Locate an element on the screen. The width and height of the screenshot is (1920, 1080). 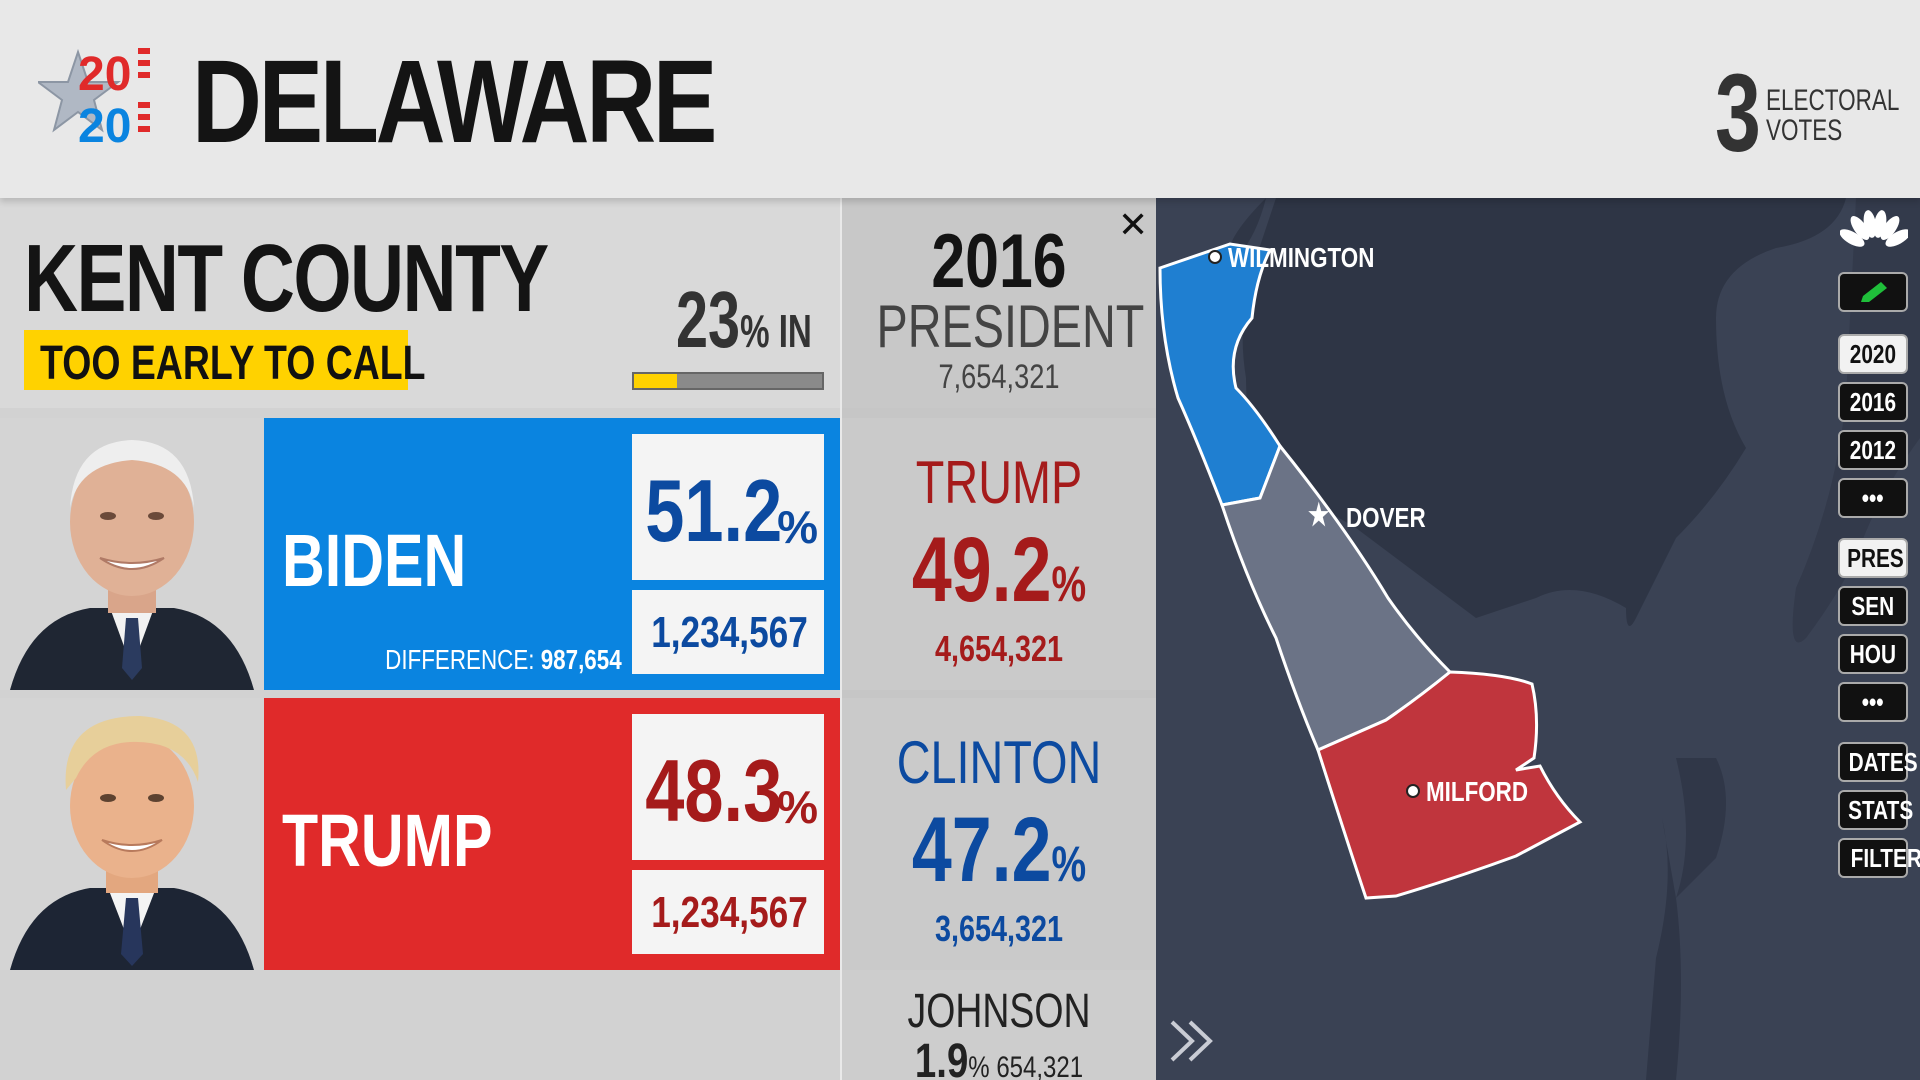
reporting-progress-fill is located at coordinates (656, 381).